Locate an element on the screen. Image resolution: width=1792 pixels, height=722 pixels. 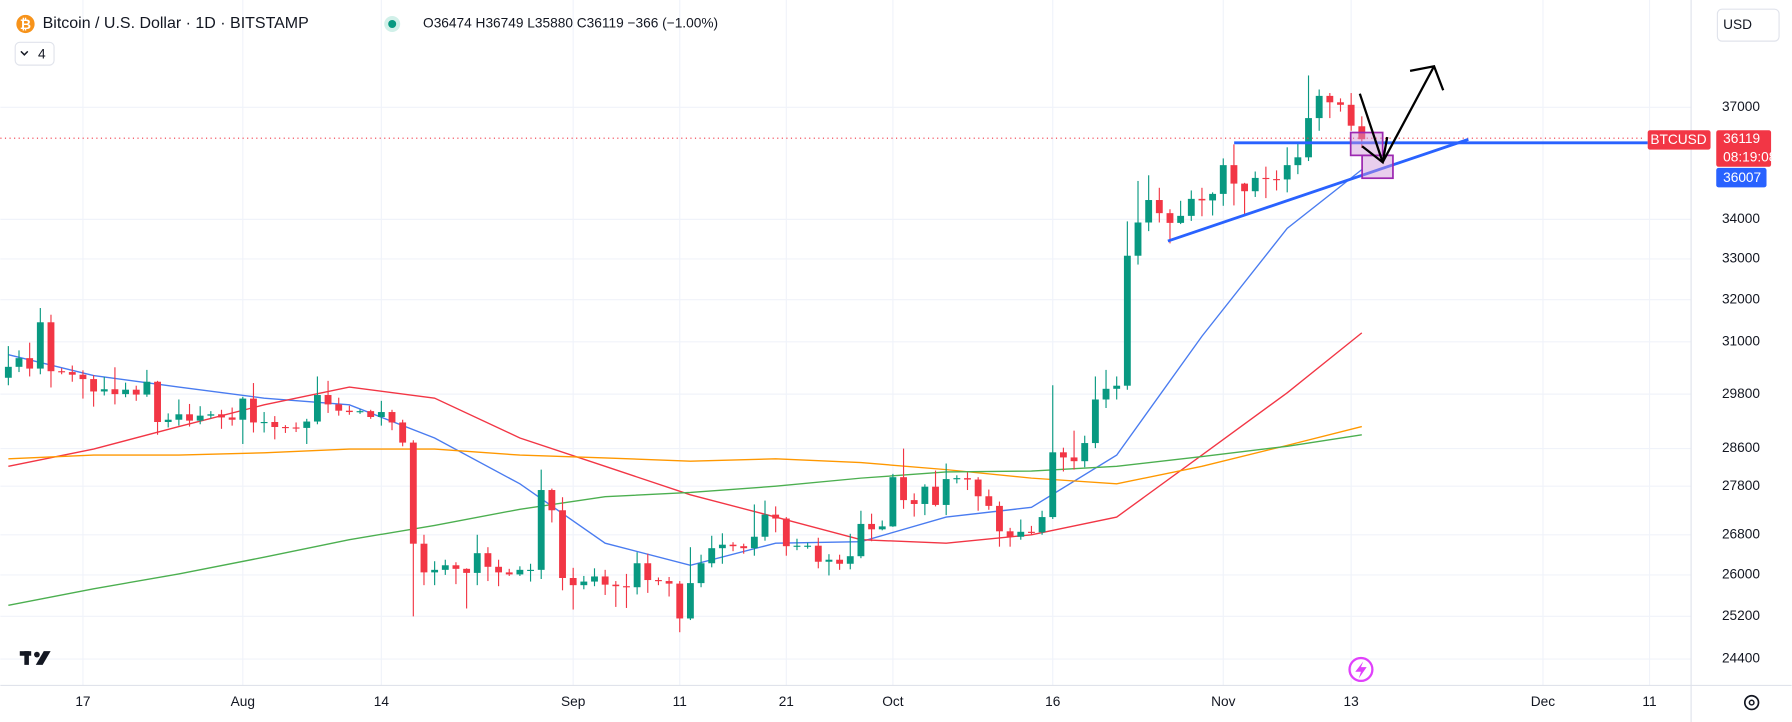
currency-button is located at coordinates (1748, 25).